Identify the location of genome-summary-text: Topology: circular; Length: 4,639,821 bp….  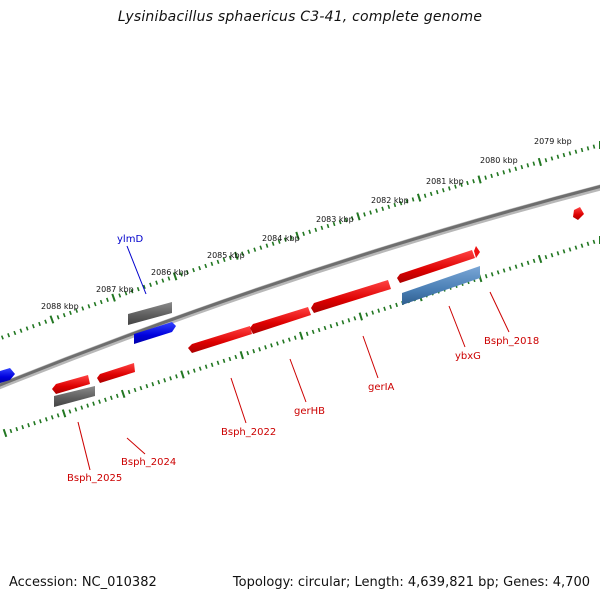
(411, 582).